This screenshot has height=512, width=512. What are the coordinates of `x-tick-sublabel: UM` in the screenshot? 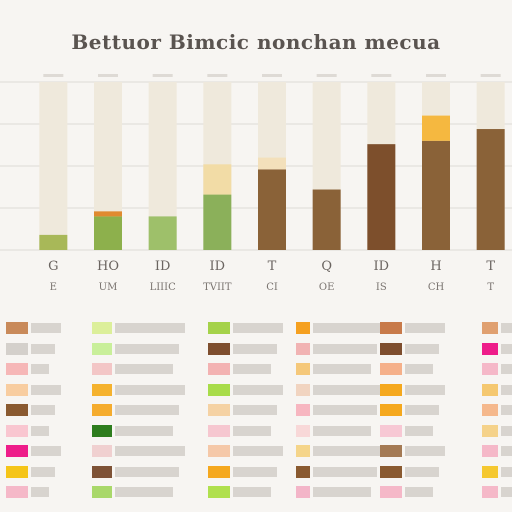 It's located at (108, 287).